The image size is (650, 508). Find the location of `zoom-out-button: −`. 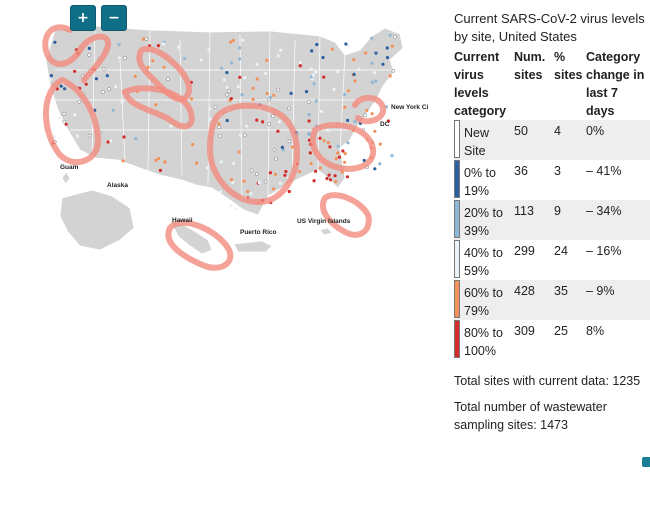

zoom-out-button: − is located at coordinates (114, 18).